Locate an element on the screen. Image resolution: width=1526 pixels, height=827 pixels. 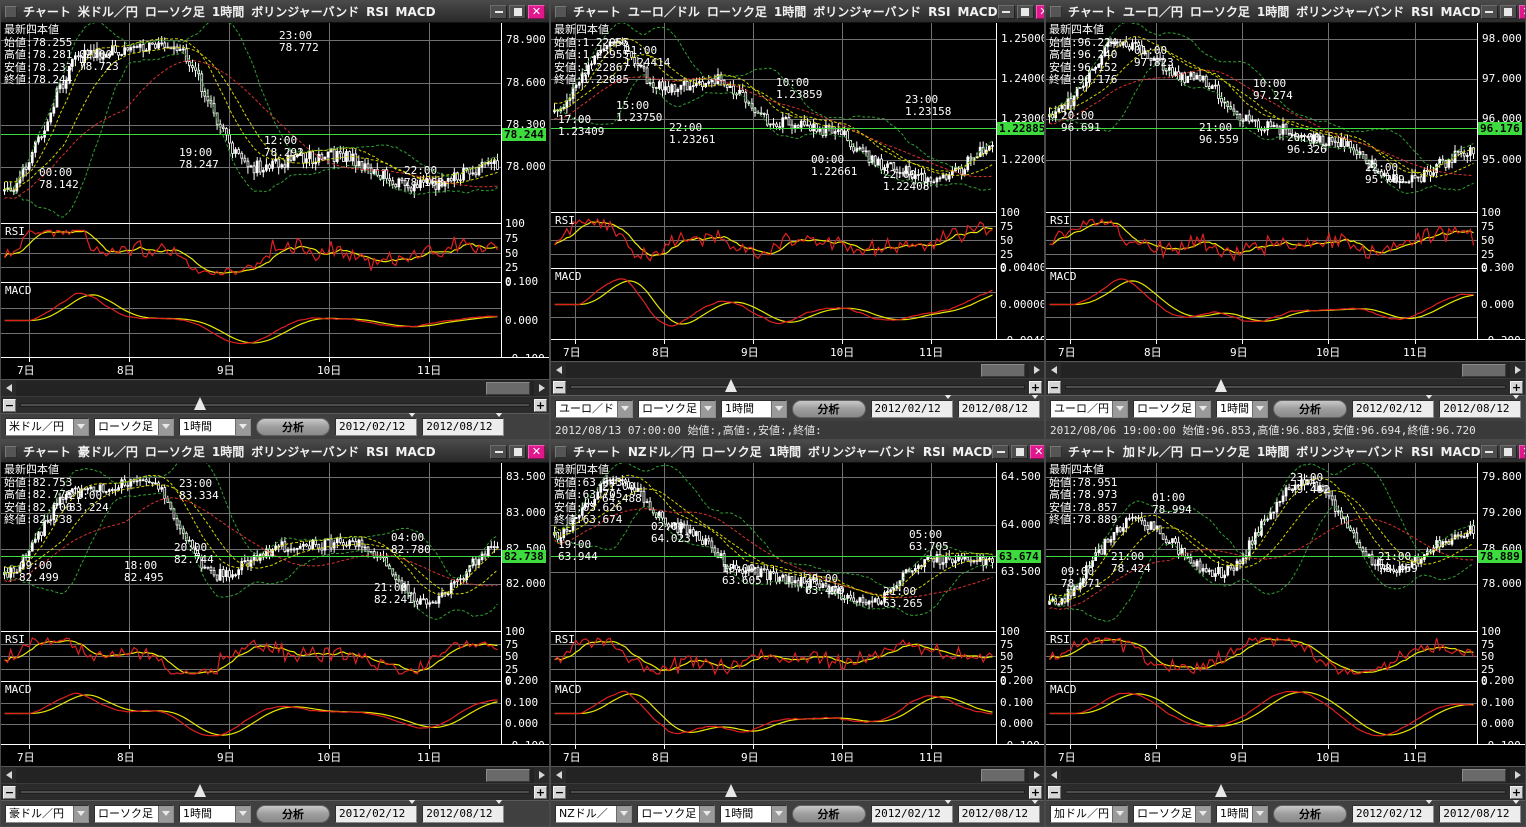
pair-select: 加ドル／円 is located at coordinates (1089, 813).